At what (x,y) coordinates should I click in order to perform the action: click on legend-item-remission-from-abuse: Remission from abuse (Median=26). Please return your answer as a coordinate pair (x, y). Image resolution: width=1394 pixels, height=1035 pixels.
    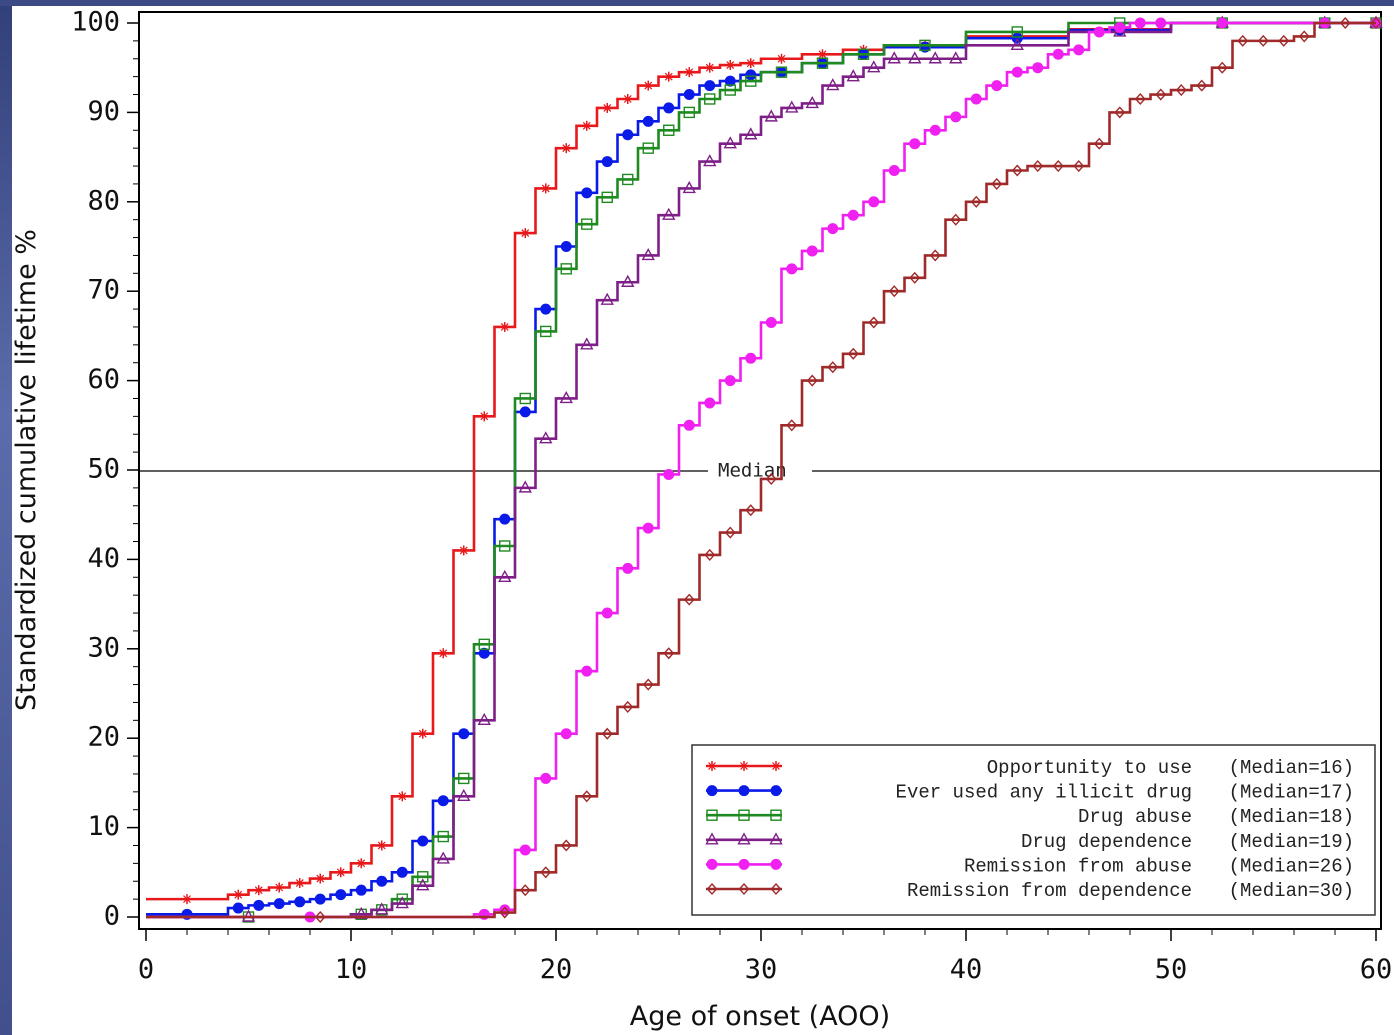
    Looking at the image, I should click on (1030, 866).